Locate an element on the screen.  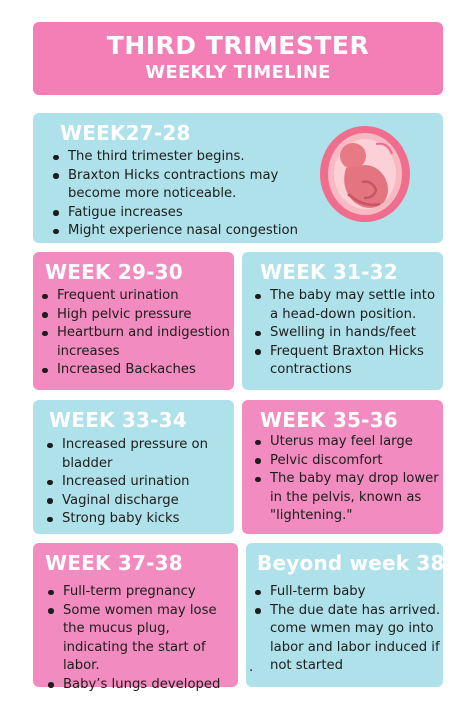
list-item: Increased Backaches is located at coordinates (135, 370).